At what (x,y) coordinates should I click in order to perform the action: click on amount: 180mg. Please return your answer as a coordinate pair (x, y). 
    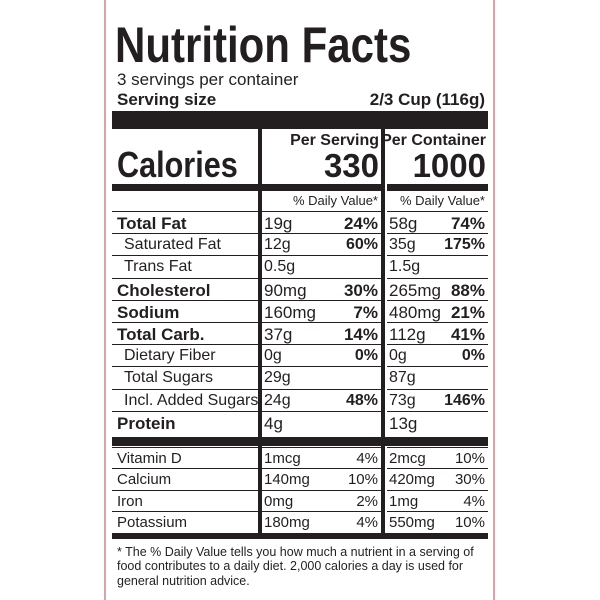
    Looking at the image, I should click on (287, 522).